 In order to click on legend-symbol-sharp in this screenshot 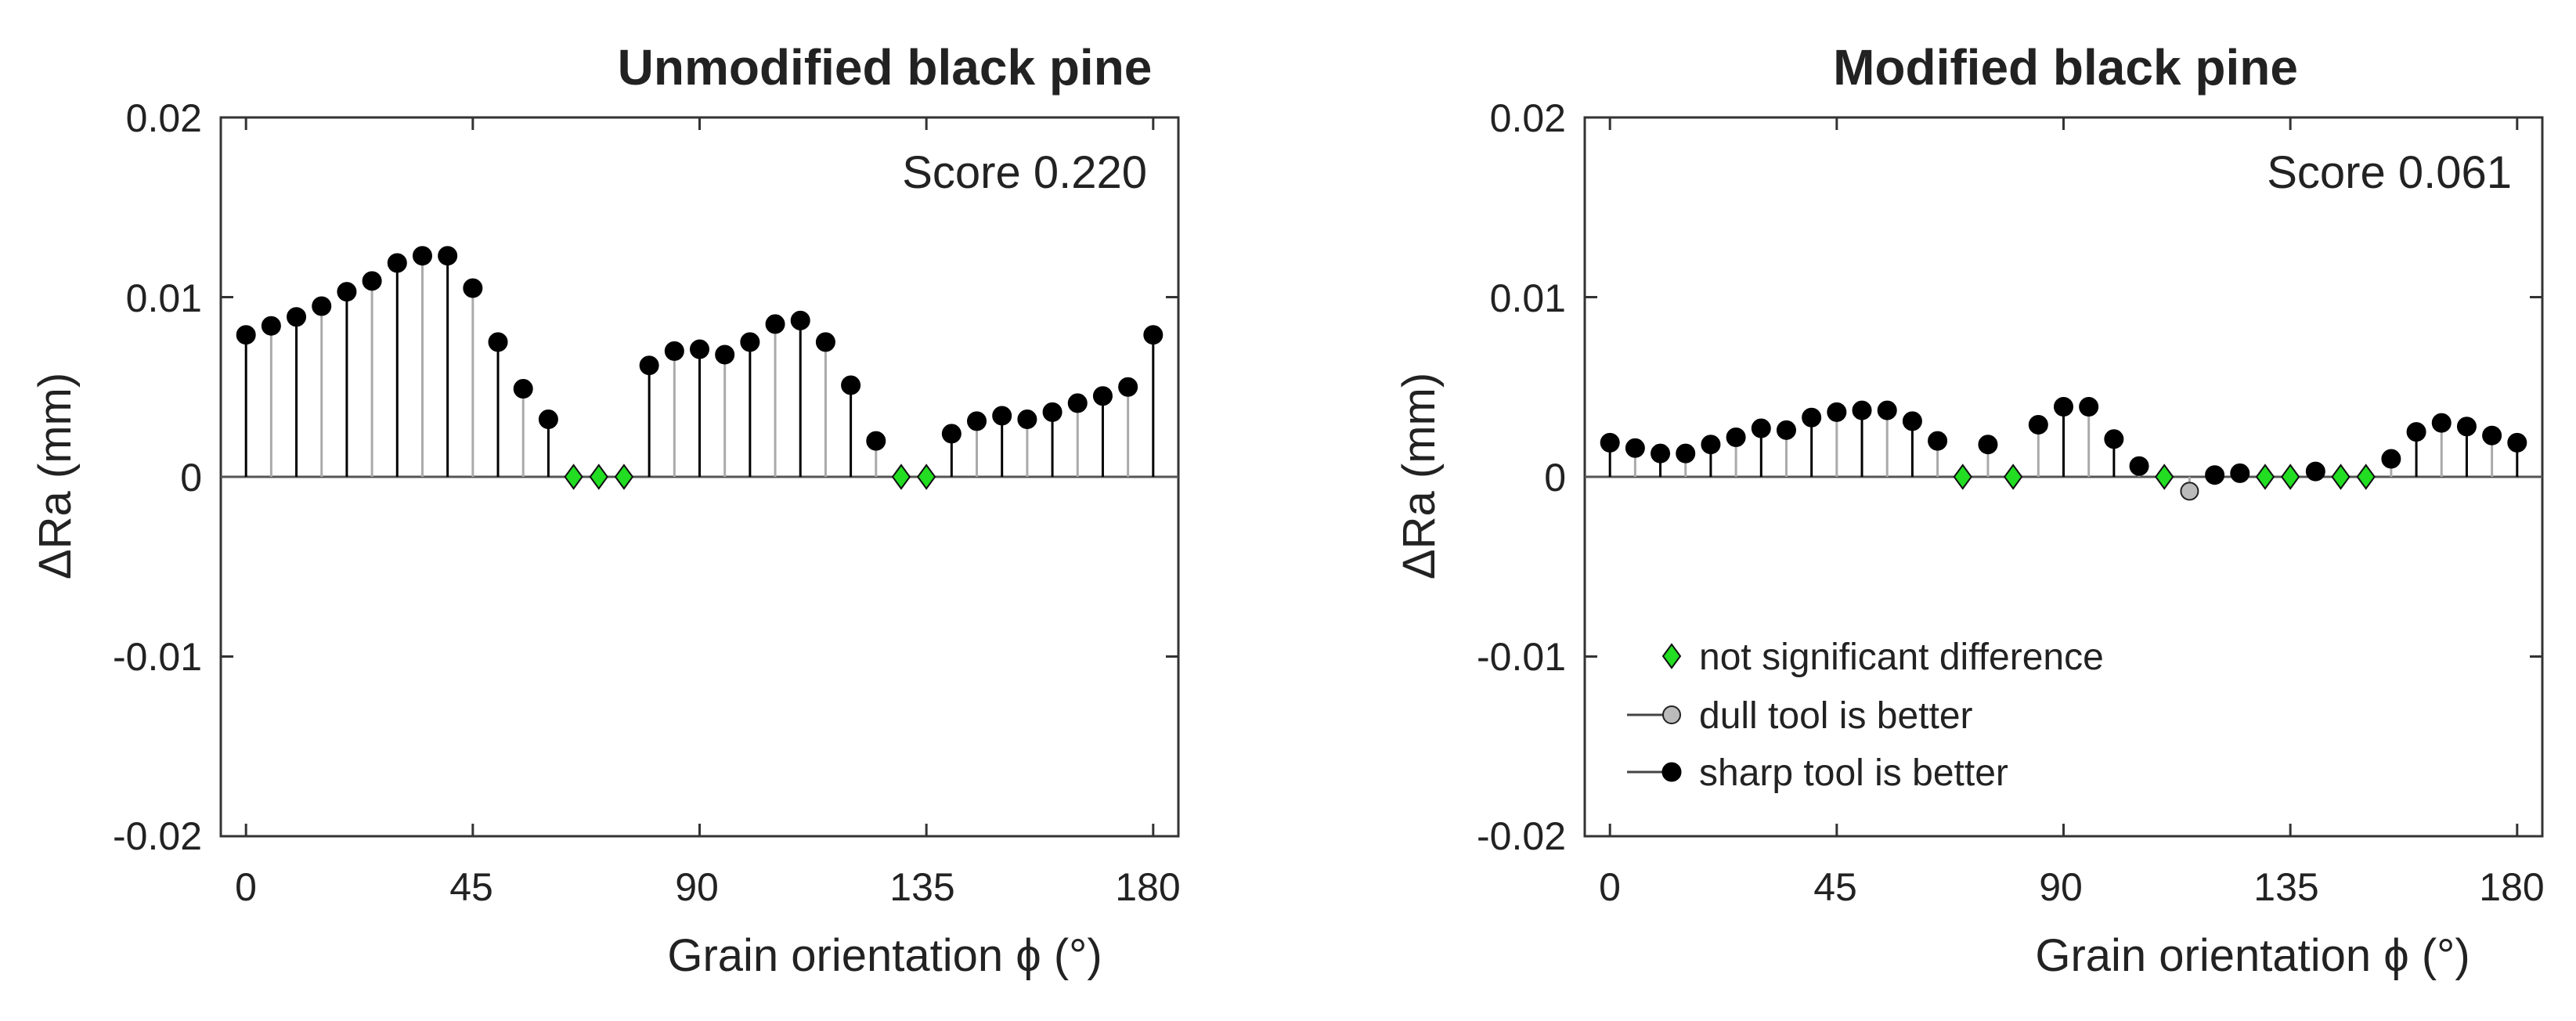, I will do `click(1671, 772)`.